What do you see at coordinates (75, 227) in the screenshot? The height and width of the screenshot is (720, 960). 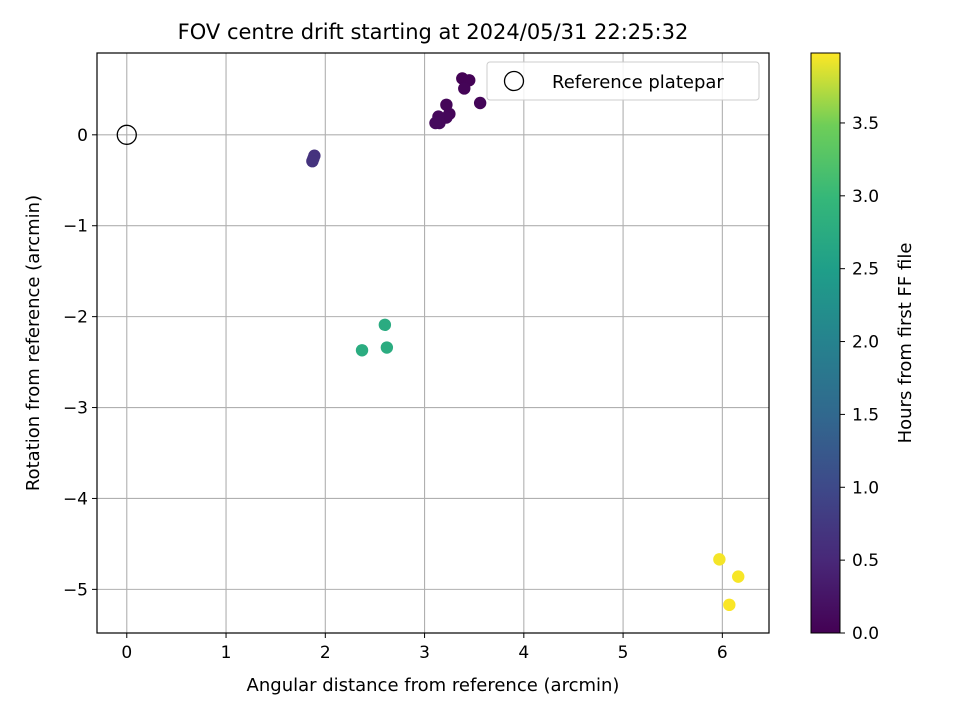 I see `y-tick-label: −1` at bounding box center [75, 227].